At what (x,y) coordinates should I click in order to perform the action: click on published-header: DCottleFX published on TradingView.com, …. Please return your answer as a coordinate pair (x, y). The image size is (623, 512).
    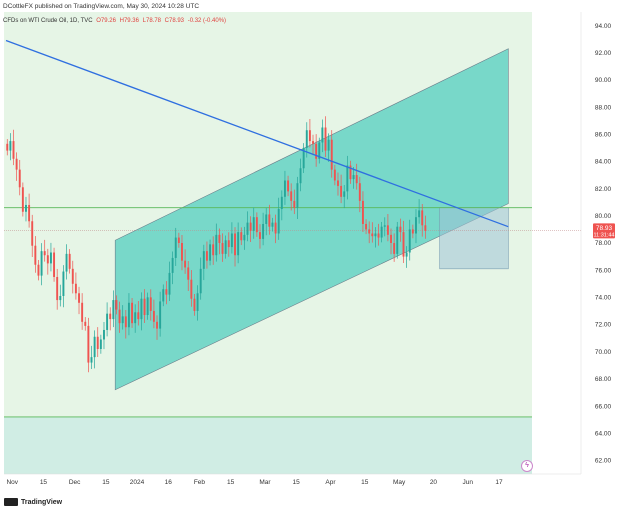
    Looking at the image, I should click on (101, 6).